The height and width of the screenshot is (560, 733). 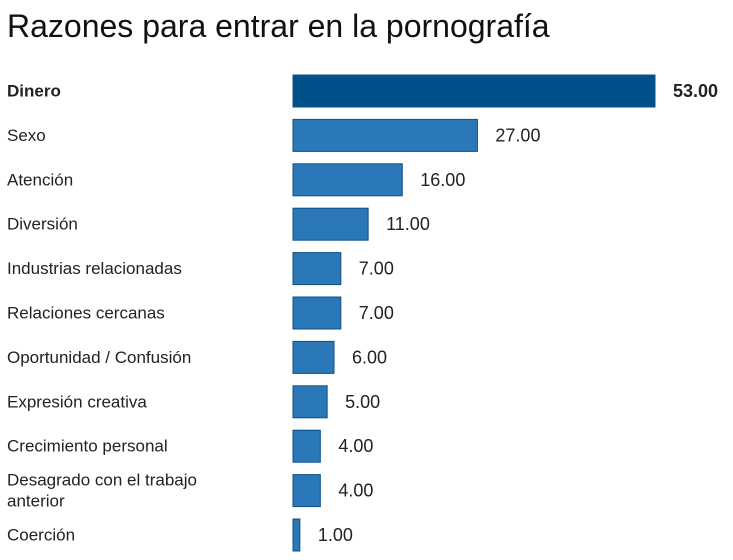 I want to click on value-label: 5.00, so click(x=362, y=402).